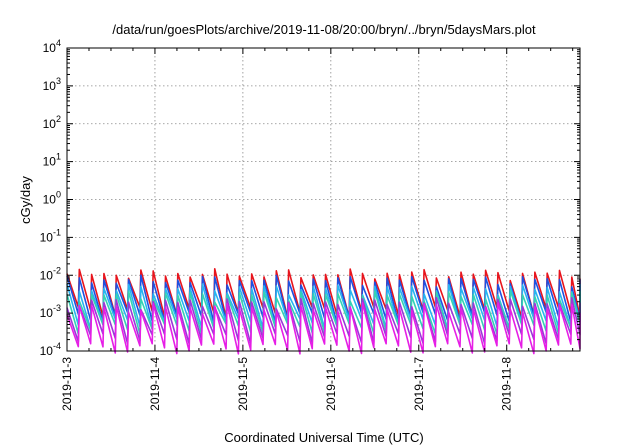  I want to click on x-tick-label: 2019-11-6, so click(331, 384).